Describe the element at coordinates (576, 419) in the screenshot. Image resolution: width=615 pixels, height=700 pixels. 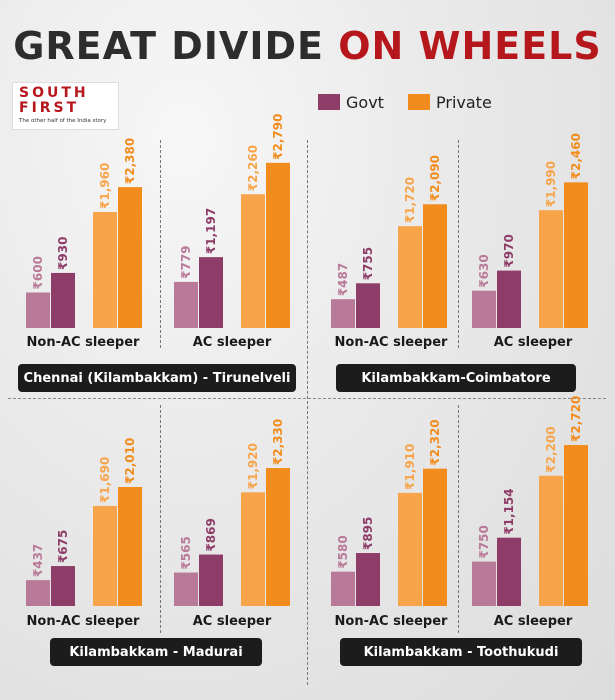
I see `bar-value-label: ₹2,720` at that location.